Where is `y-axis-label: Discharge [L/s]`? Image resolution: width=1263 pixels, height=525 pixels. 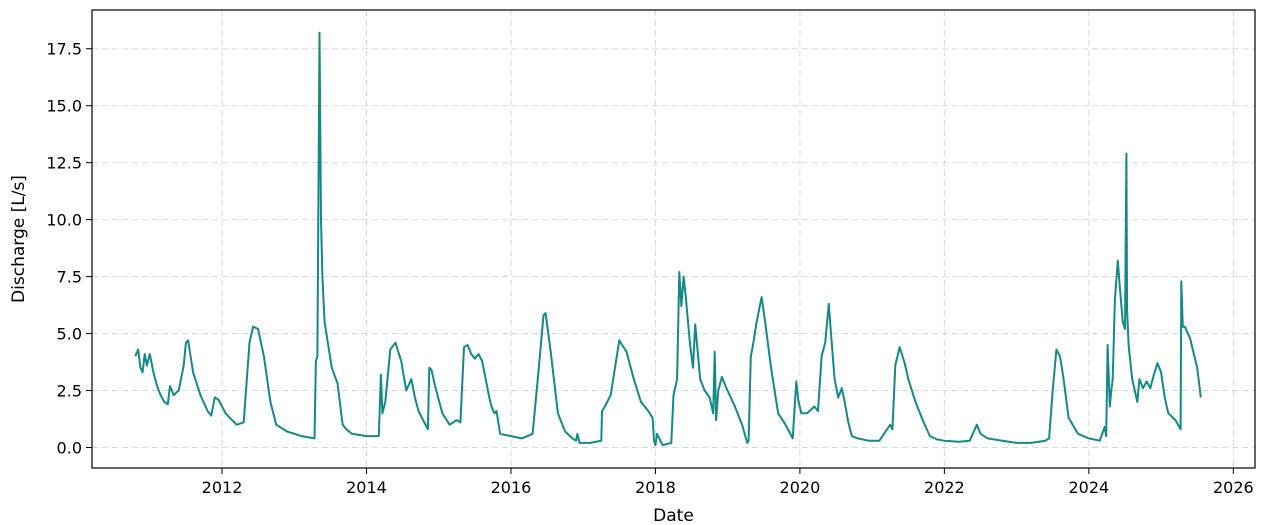
y-axis-label: Discharge [L/s] is located at coordinates (19, 239).